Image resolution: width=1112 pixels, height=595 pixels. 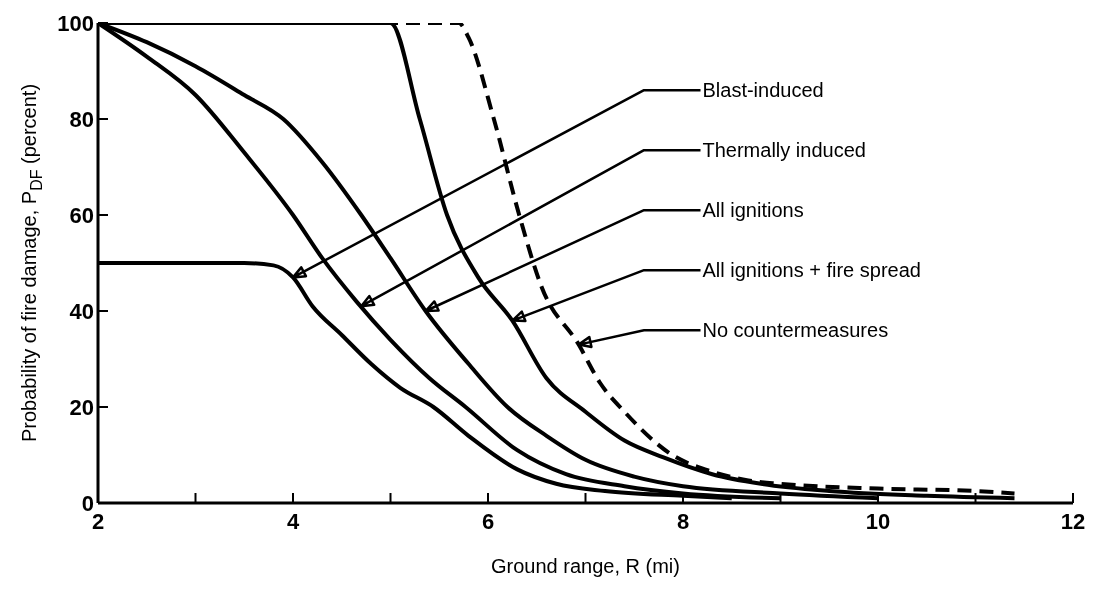 I want to click on annotation: Thermally induced, so click(x=784, y=150).